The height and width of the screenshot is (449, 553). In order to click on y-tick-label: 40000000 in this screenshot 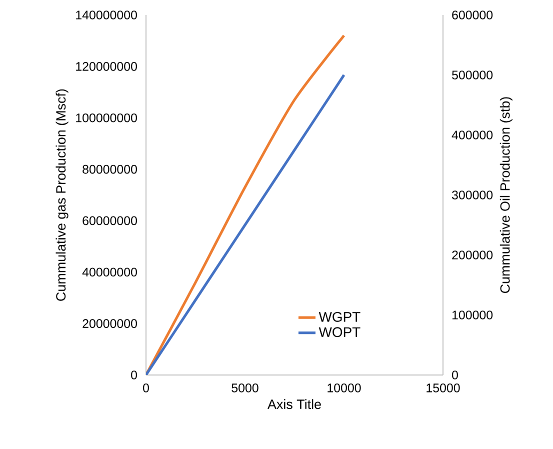, I will do `click(109, 272)`.